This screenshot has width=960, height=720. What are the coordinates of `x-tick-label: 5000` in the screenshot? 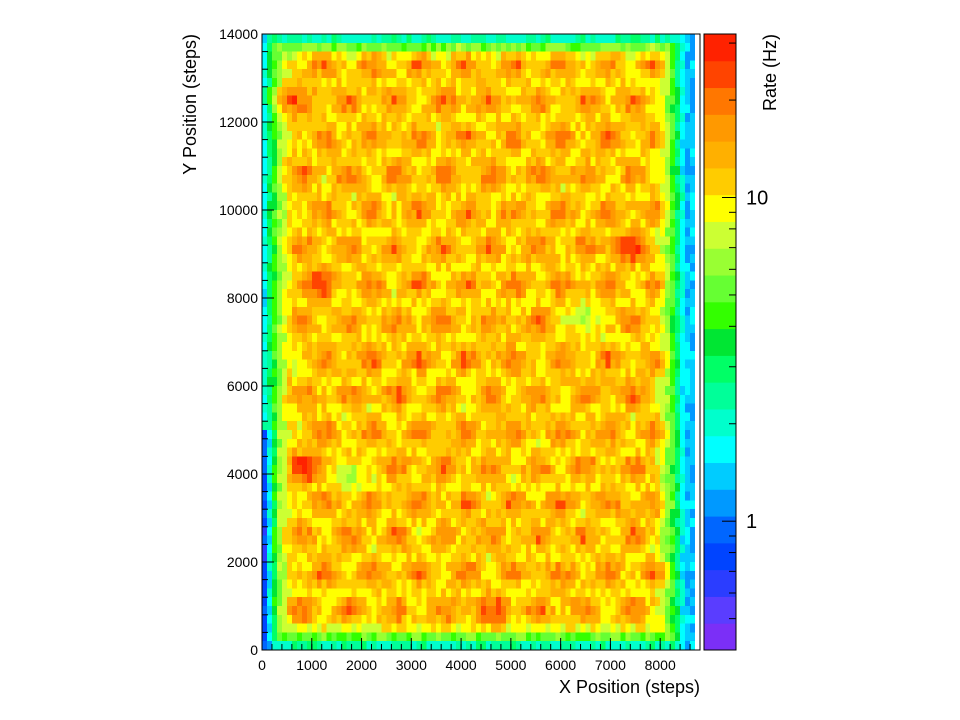 It's located at (510, 665).